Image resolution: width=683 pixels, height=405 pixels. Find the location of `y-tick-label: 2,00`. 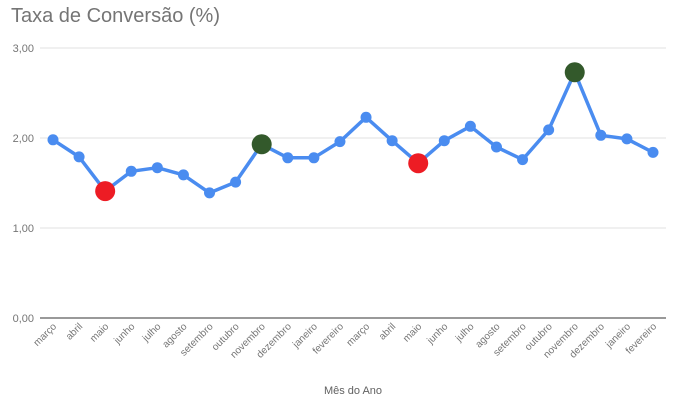

y-tick-label: 2,00 is located at coordinates (23, 139).